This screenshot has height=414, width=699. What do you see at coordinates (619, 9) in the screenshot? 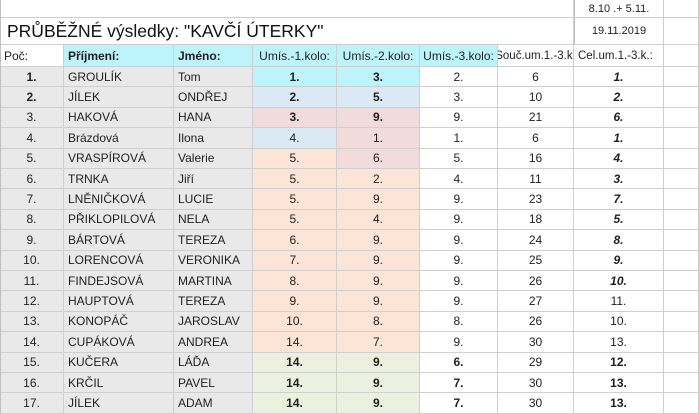
I see `date-range-cell: 8.10 .+ 5.11.` at bounding box center [619, 9].